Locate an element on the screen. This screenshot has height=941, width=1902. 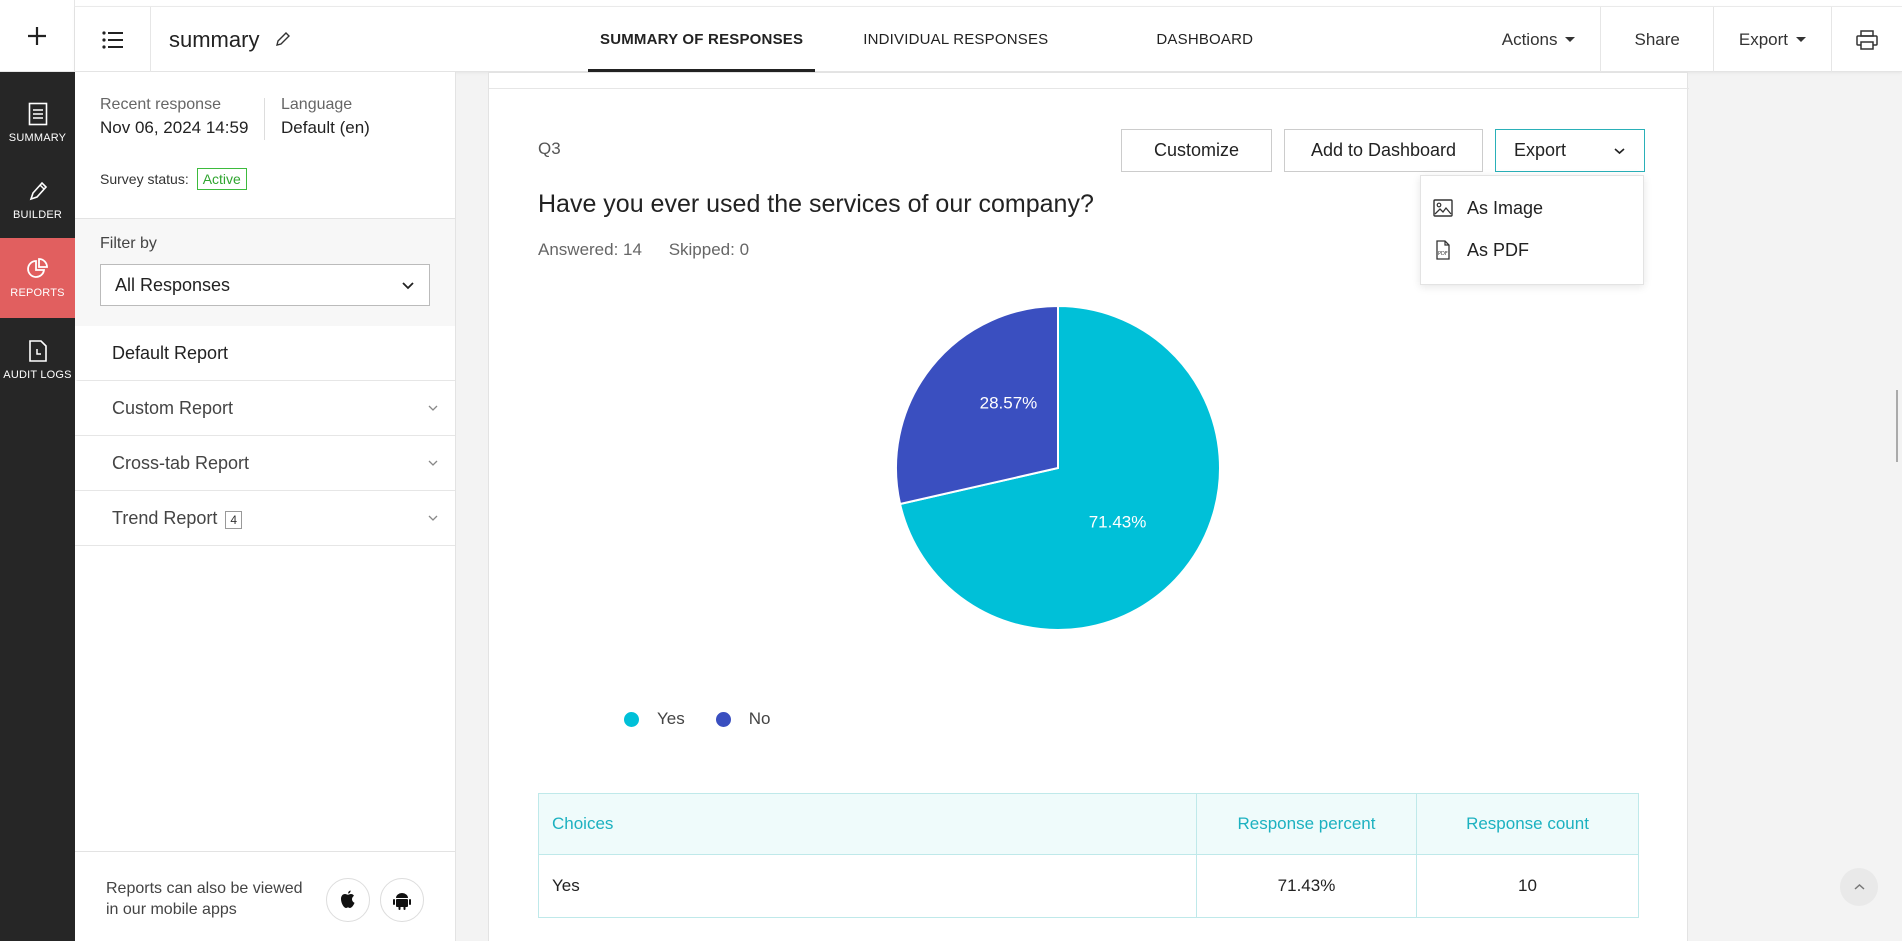
print-button is located at coordinates (1866, 39).